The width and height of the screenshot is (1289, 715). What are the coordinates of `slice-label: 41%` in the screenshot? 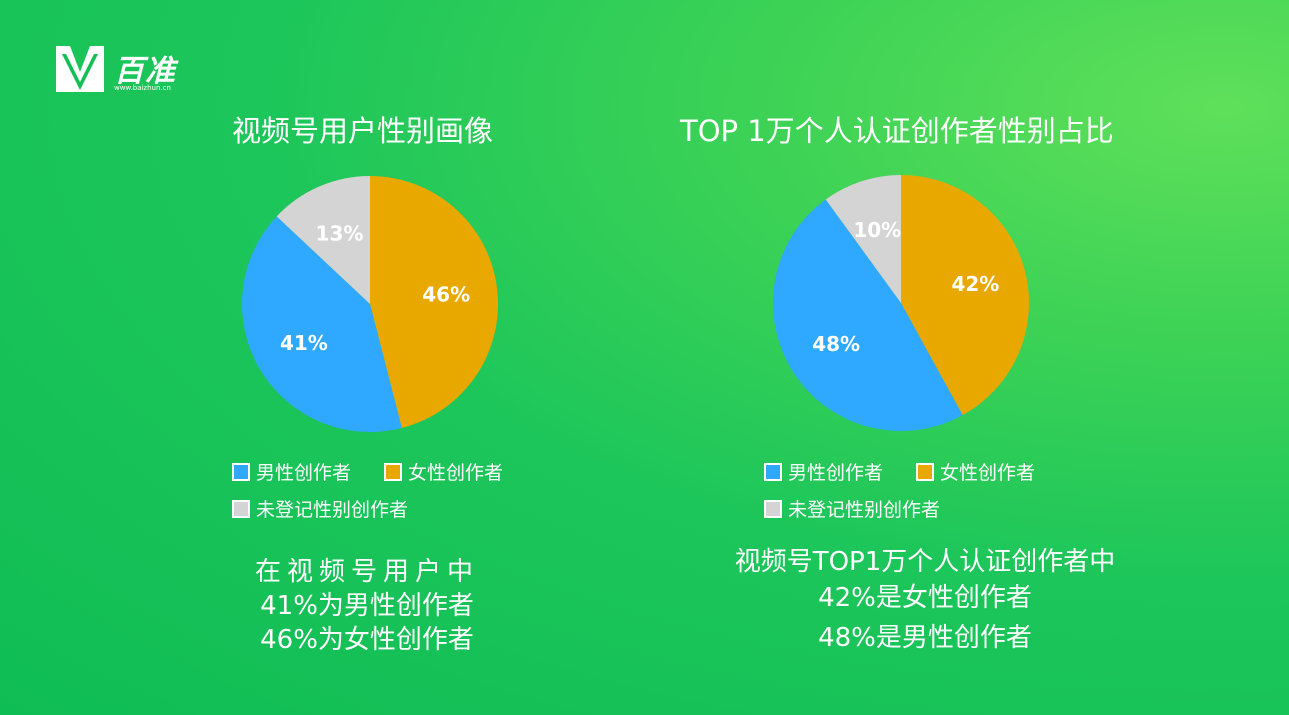 It's located at (304, 343).